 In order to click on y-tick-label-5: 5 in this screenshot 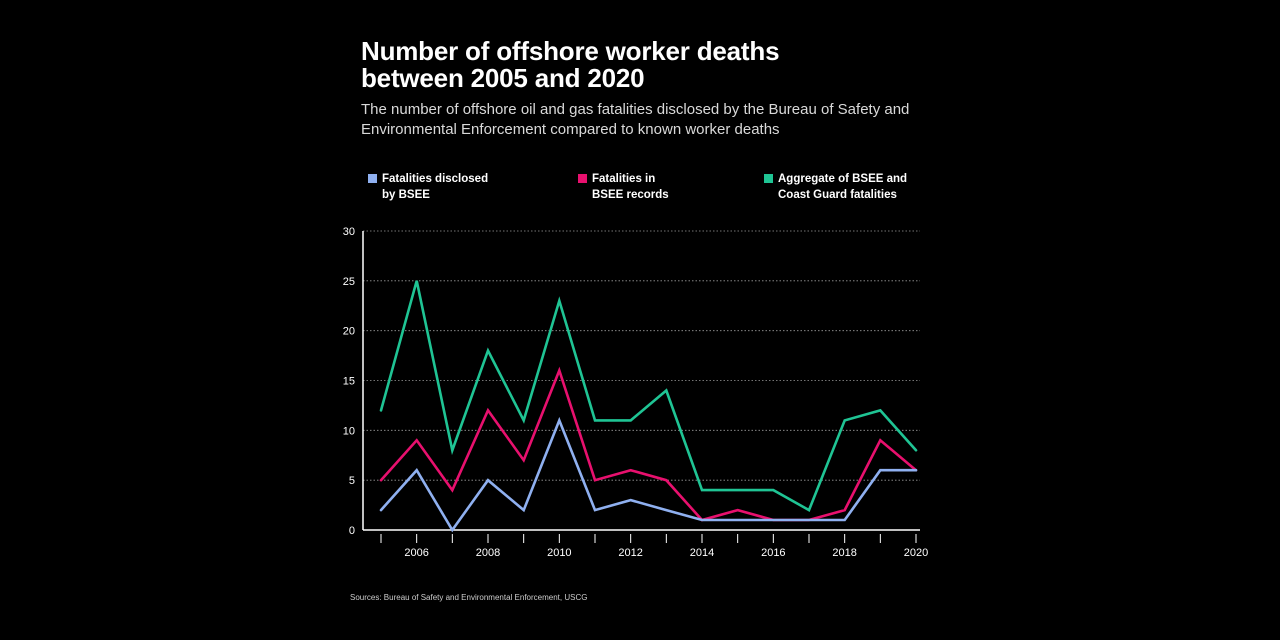, I will do `click(352, 481)`.